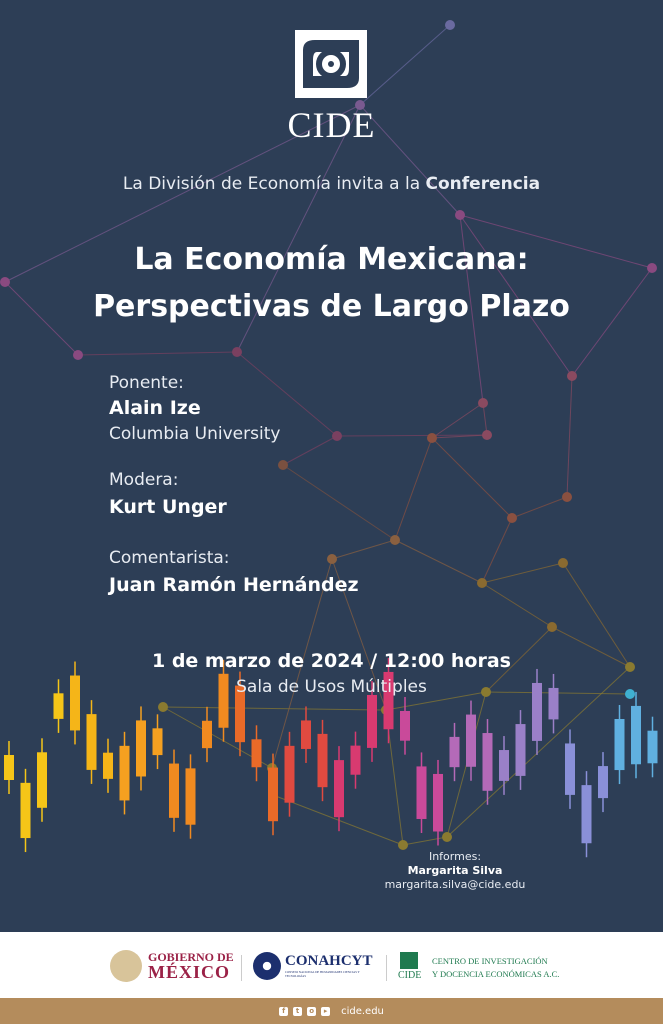 This screenshot has width=663, height=1024. What do you see at coordinates (455, 884) in the screenshot?
I see `contact-email: margarita.silva@cide.edu` at bounding box center [455, 884].